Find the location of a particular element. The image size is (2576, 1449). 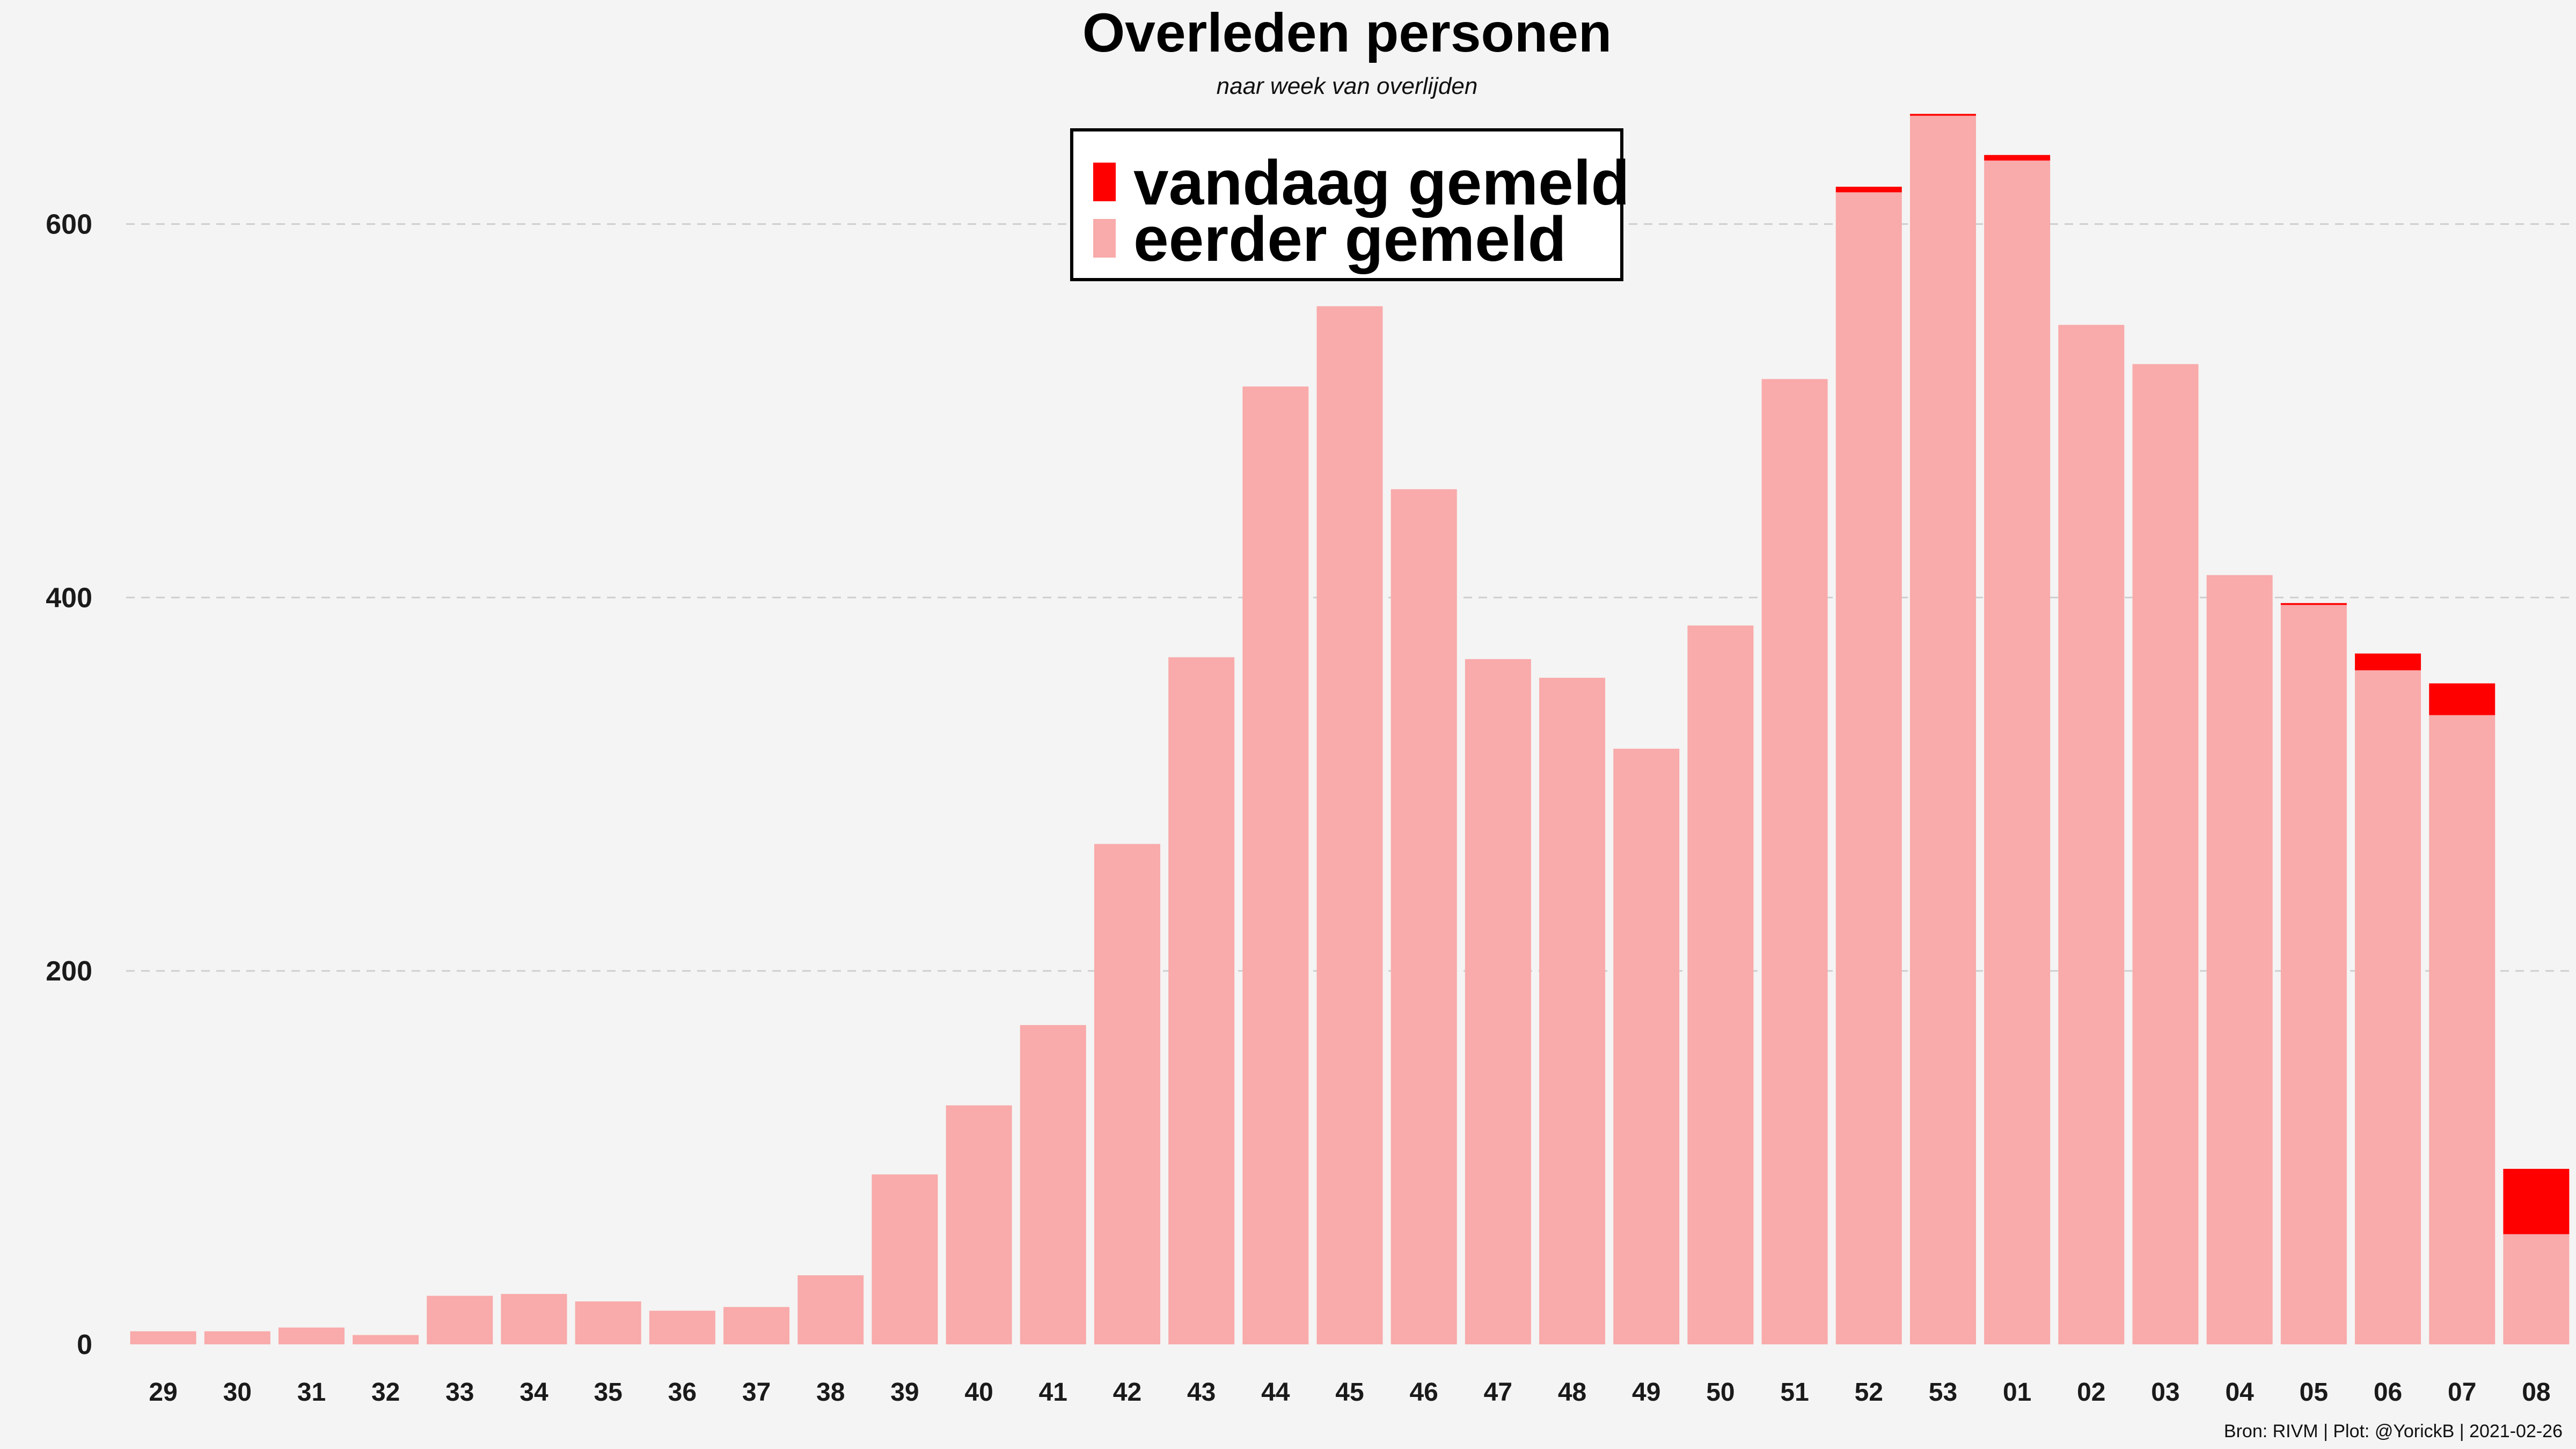

x-tick-label: 06 is located at coordinates (2388, 1392).